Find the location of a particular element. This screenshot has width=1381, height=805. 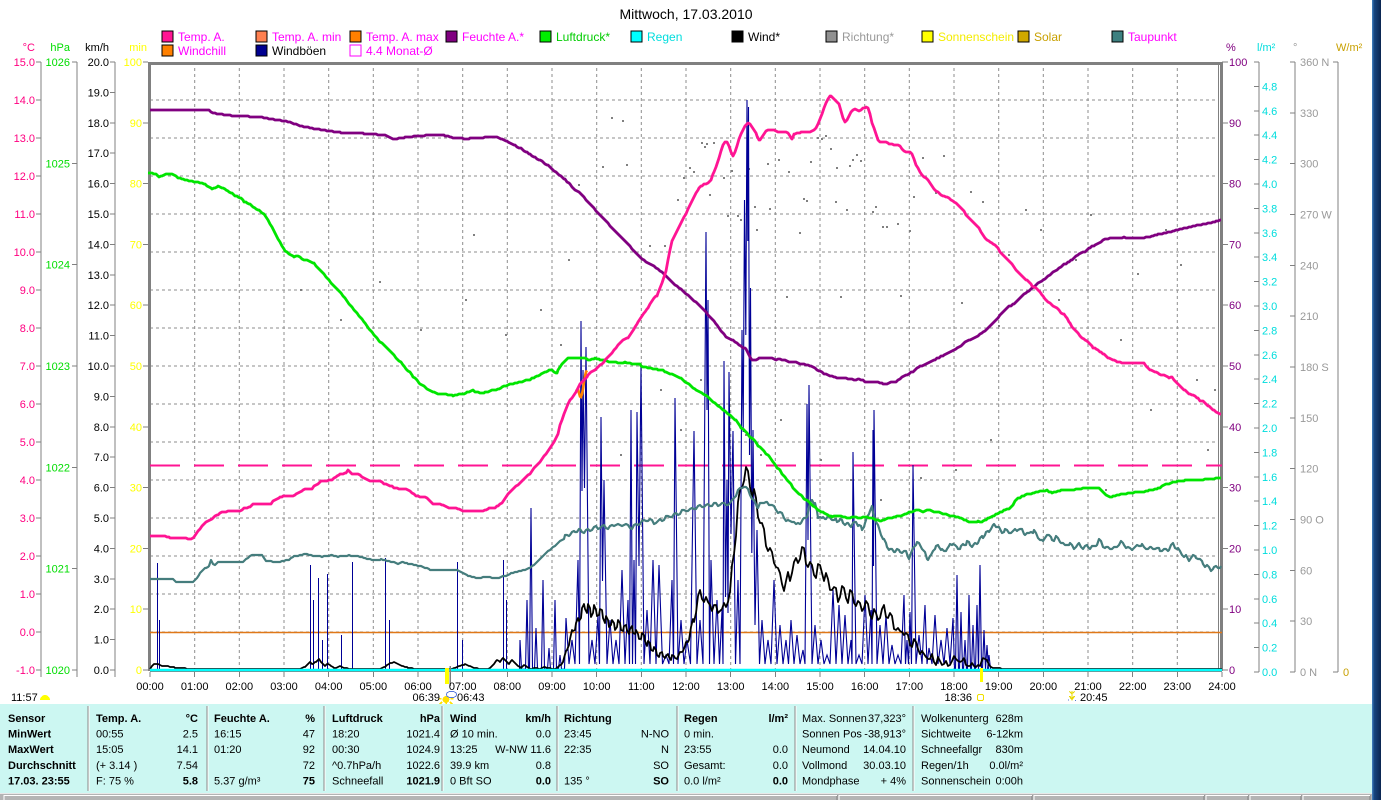

svg-text: Wolkenunterg is located at coordinates (955, 719).